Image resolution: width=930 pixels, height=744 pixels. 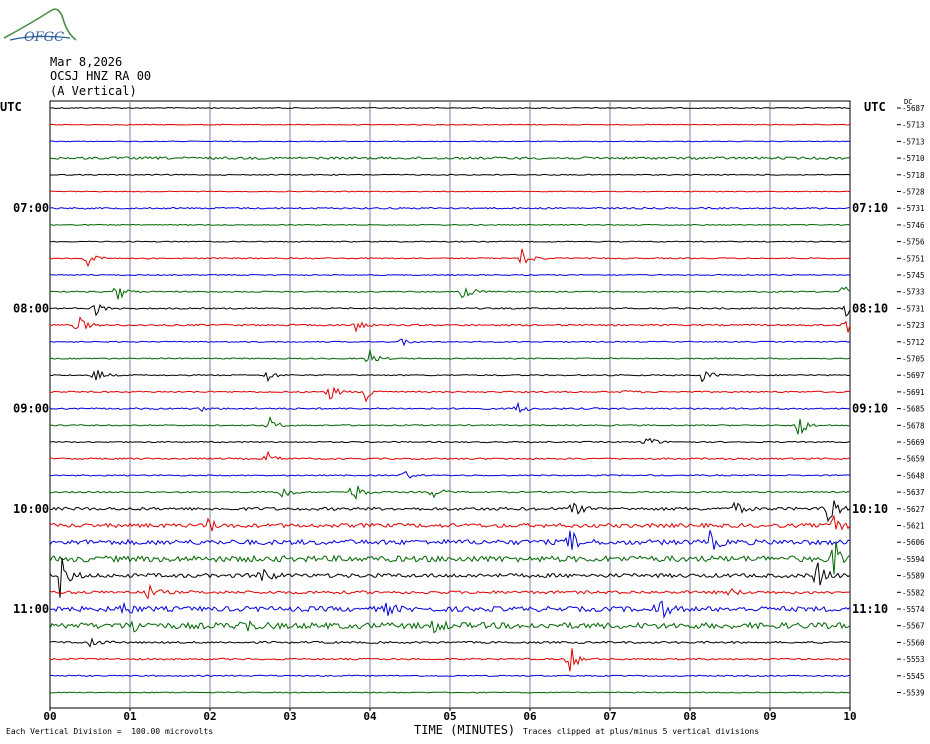 I want to click on x-tick-label: 05, so click(x=449, y=716).